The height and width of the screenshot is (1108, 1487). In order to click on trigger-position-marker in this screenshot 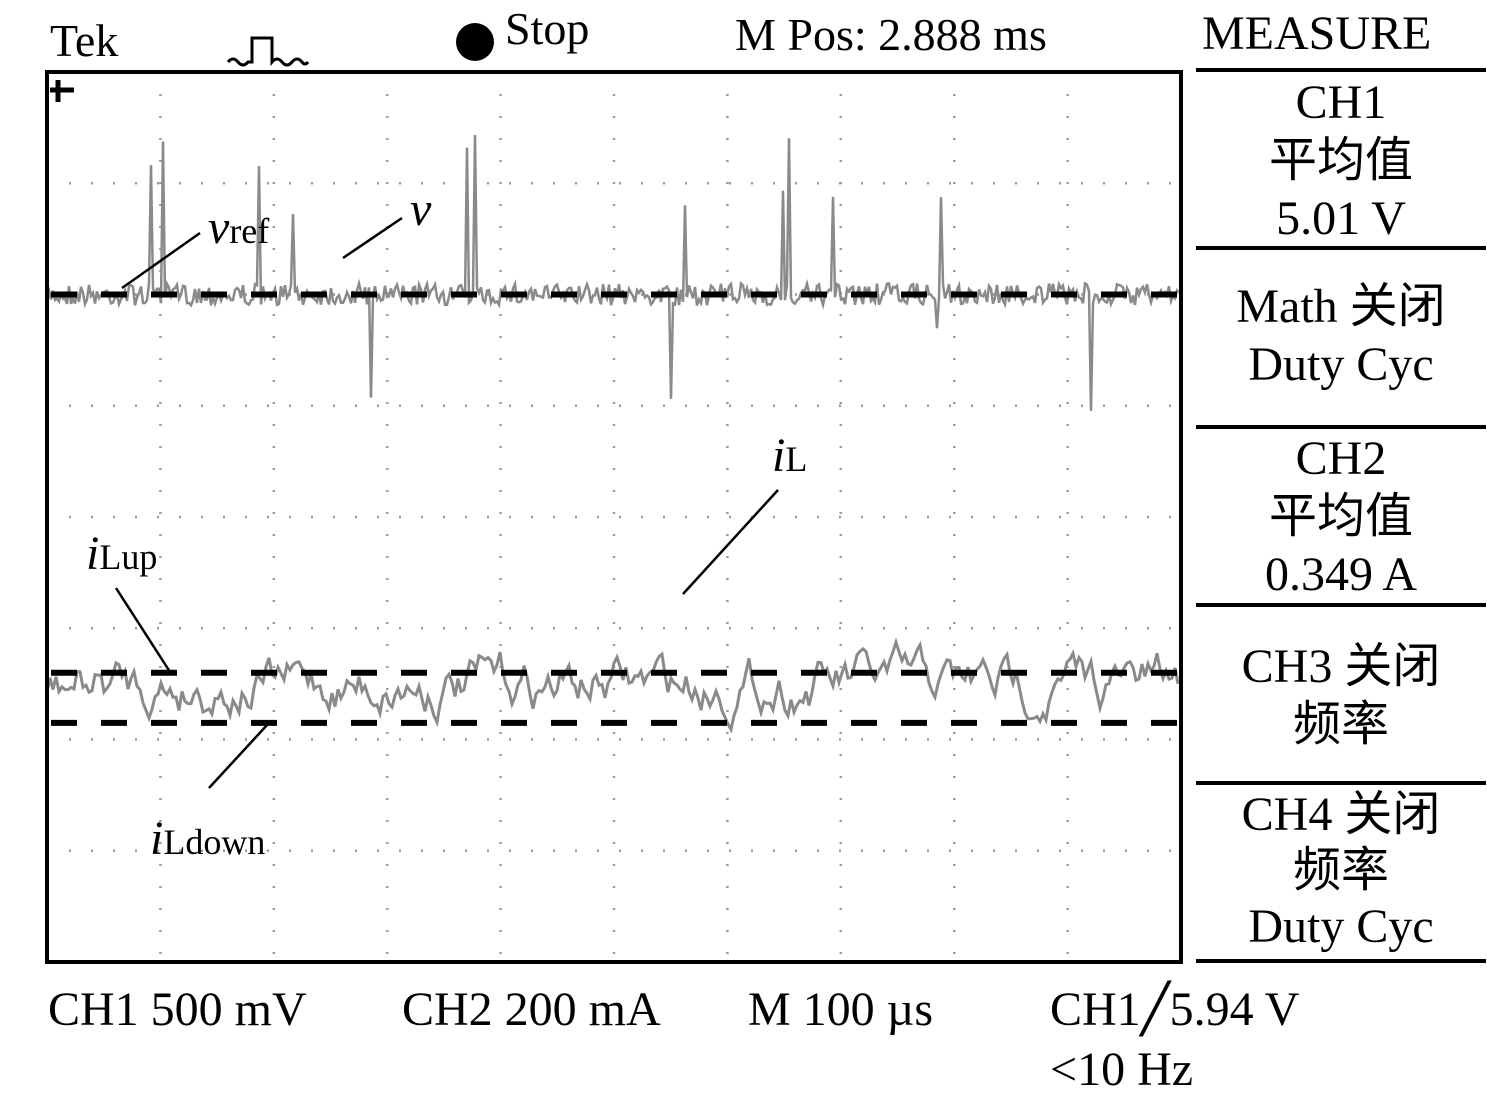, I will do `click(62, 91)`.